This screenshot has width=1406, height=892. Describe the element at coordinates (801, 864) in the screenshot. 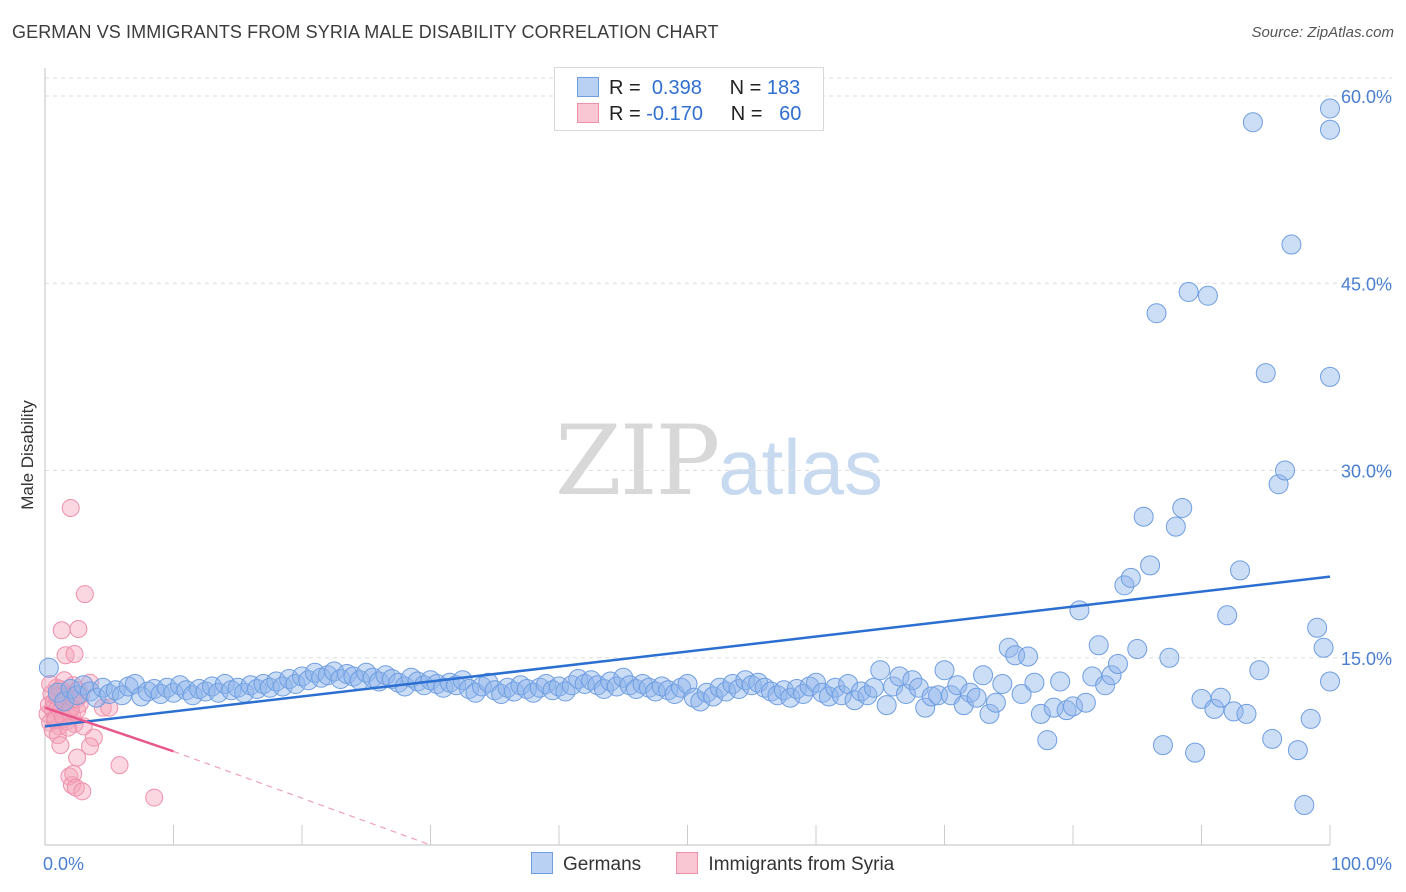

I see `bottom-legend-syria-label: Immigrants from Syria` at that location.